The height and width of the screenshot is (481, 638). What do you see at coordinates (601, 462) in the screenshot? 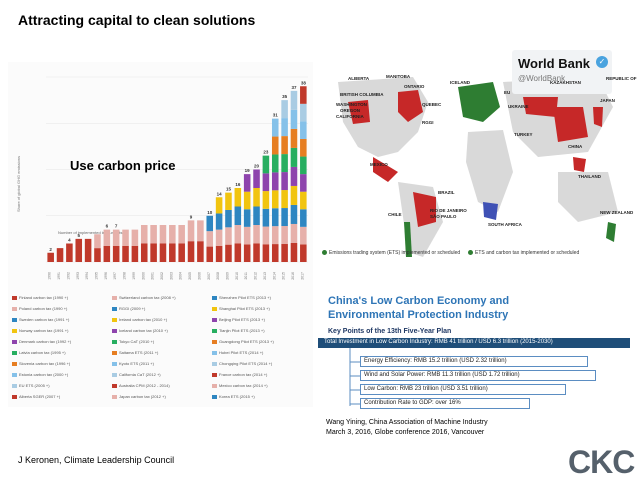
I see `ckc-logo: CKC` at bounding box center [601, 462].